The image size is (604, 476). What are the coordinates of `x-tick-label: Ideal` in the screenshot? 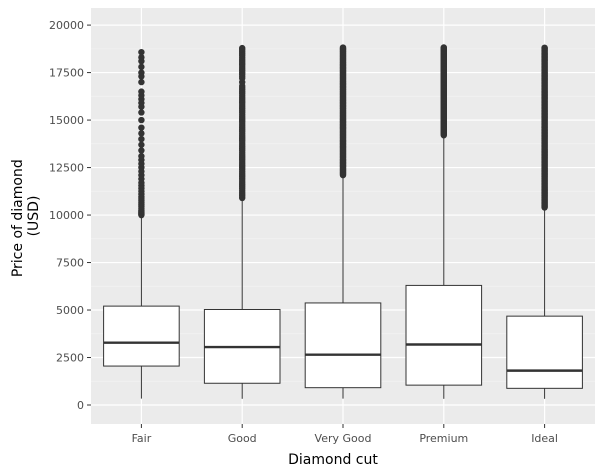 It's located at (544, 438).